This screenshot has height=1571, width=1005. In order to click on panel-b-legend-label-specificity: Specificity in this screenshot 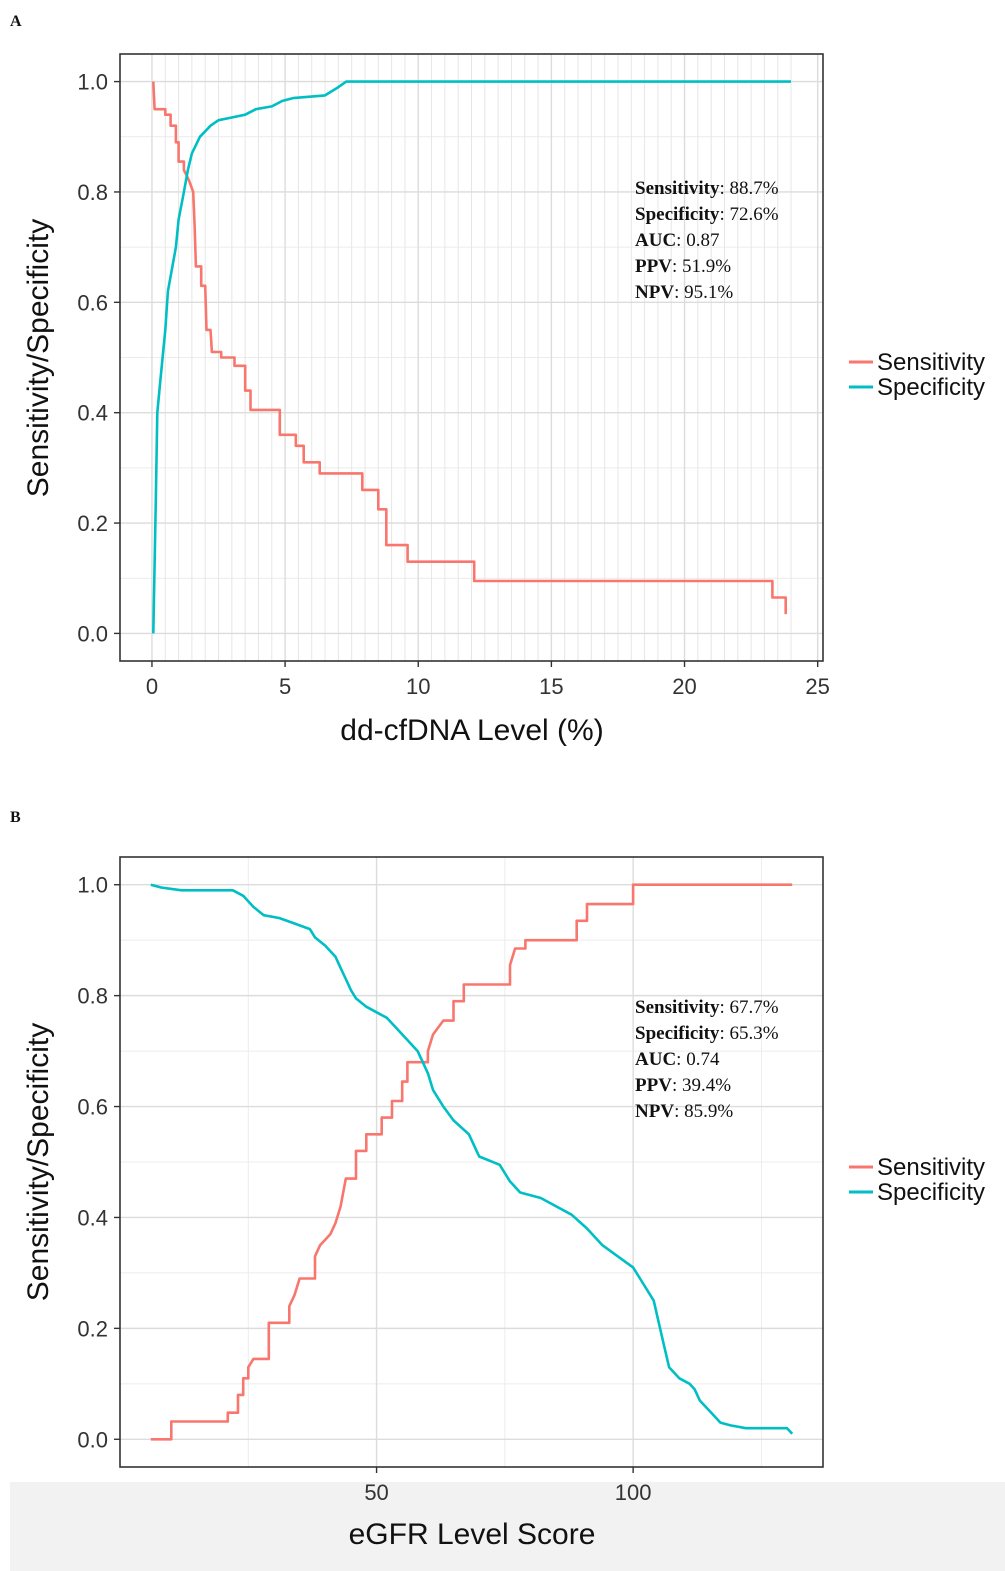, I will do `click(931, 1192)`.